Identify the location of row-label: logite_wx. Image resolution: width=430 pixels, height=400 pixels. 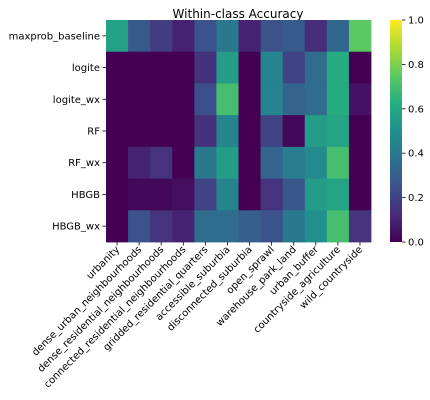
(76, 100).